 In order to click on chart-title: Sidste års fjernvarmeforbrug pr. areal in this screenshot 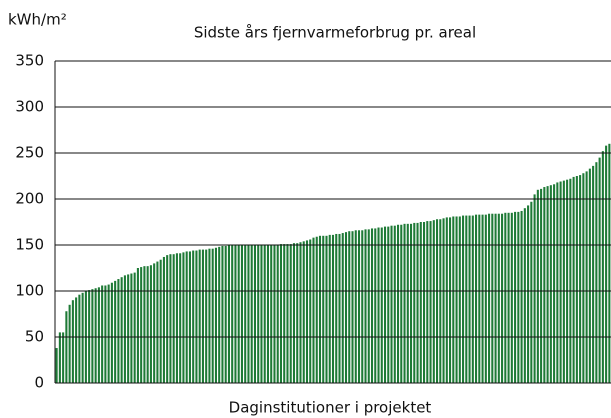, I will do `click(335, 33)`.